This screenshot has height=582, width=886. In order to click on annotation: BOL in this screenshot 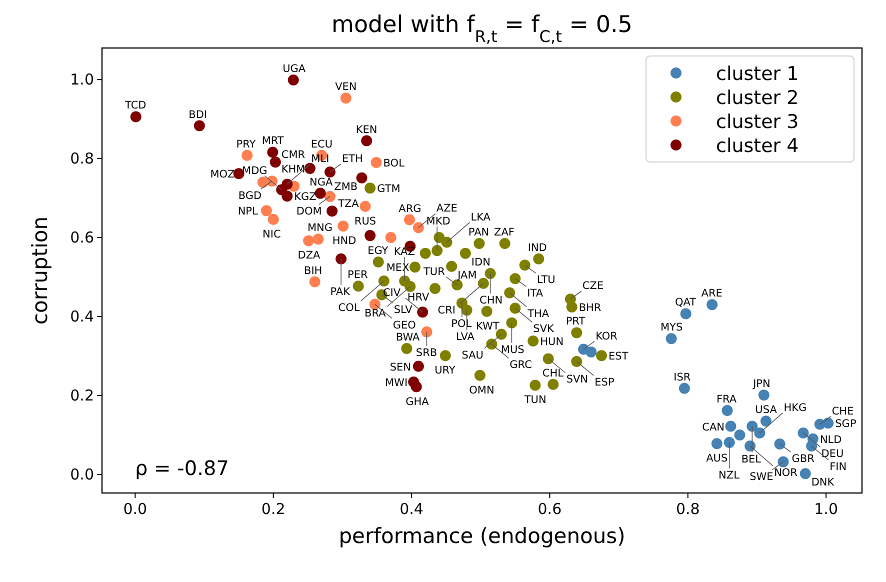, I will do `click(394, 164)`.